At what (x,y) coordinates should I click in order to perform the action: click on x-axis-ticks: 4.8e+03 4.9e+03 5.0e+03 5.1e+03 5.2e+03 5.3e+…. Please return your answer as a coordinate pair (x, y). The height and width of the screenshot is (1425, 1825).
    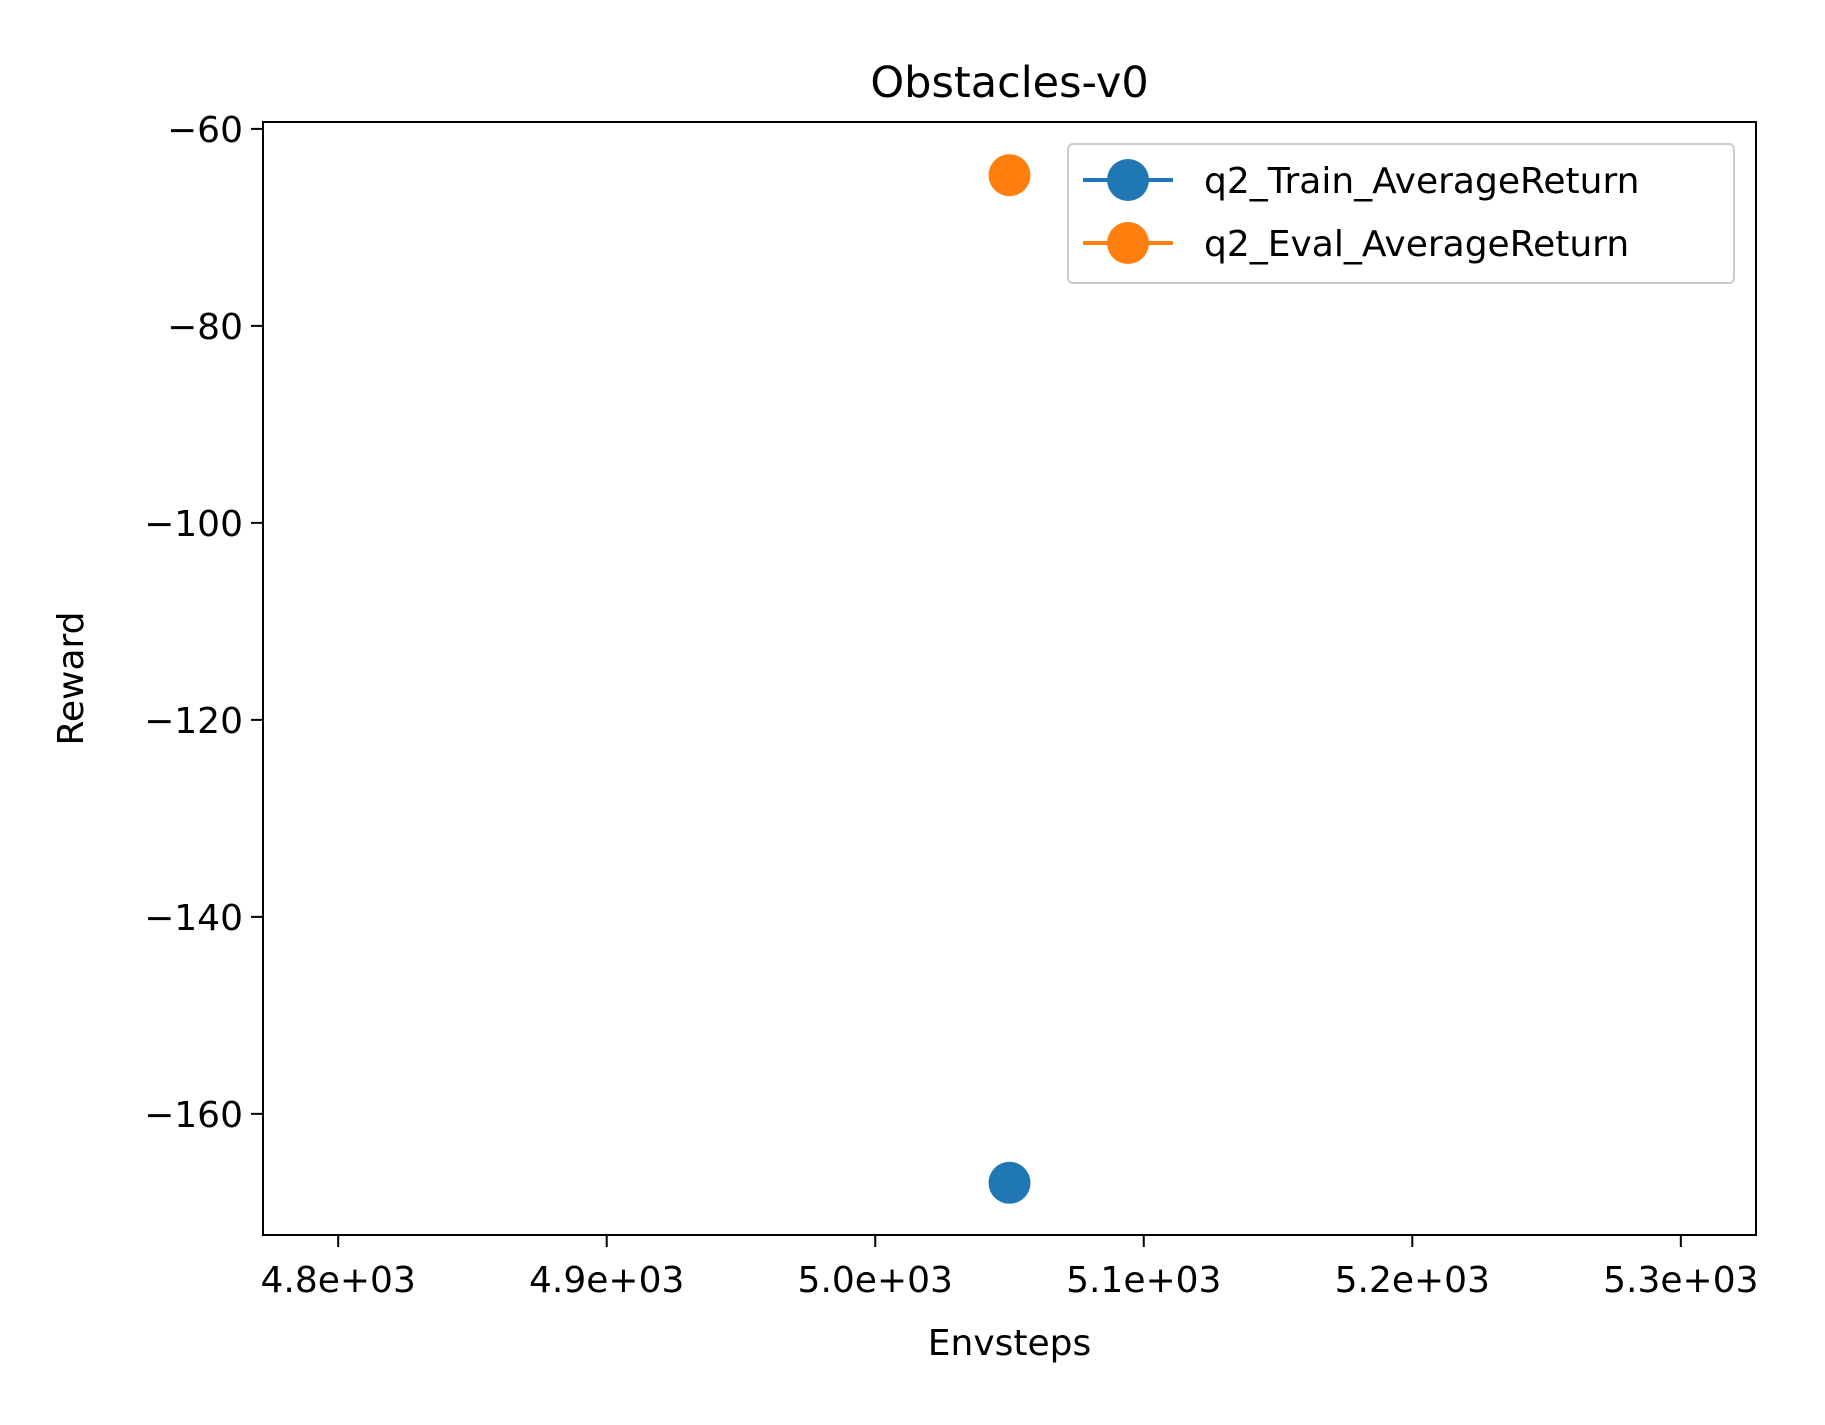
    Looking at the image, I should click on (1009, 1268).